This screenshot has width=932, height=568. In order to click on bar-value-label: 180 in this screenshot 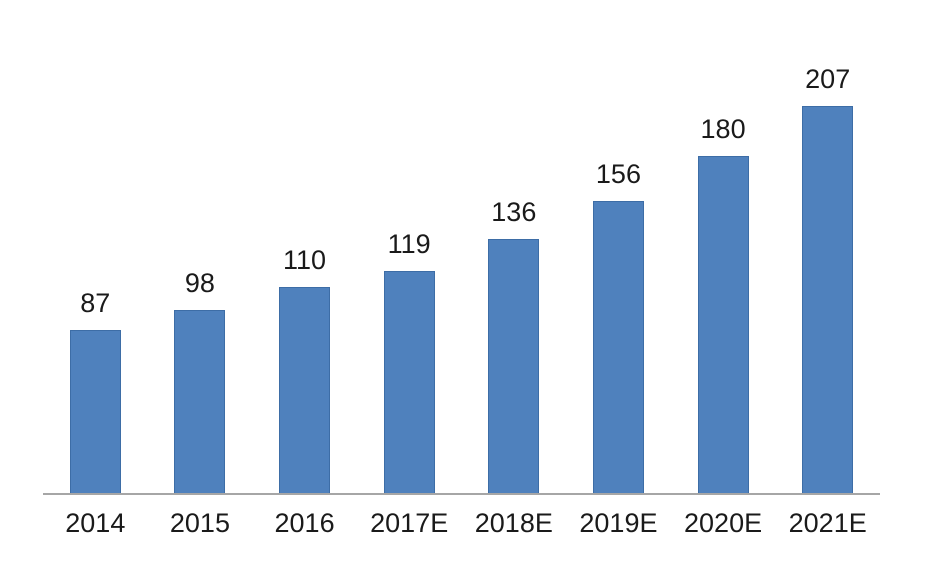, I will do `click(723, 129)`.